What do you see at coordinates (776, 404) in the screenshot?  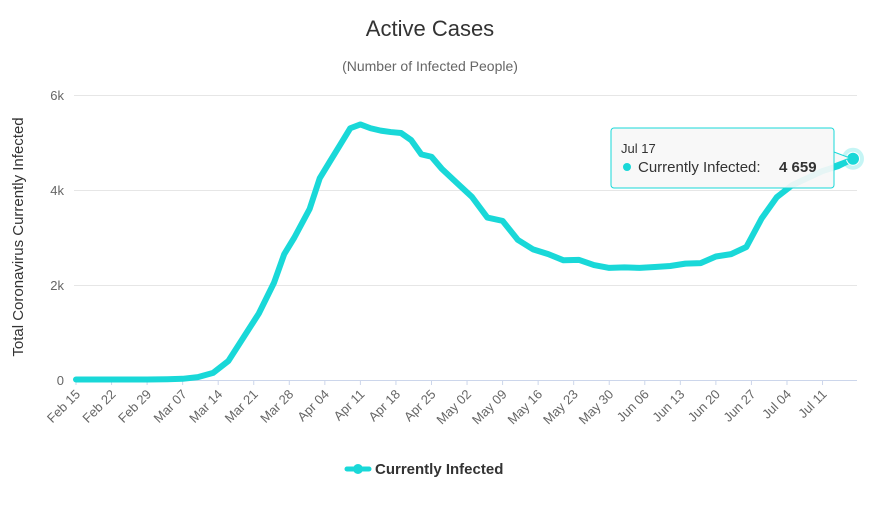 I see `x-tick-label: Jul 04` at bounding box center [776, 404].